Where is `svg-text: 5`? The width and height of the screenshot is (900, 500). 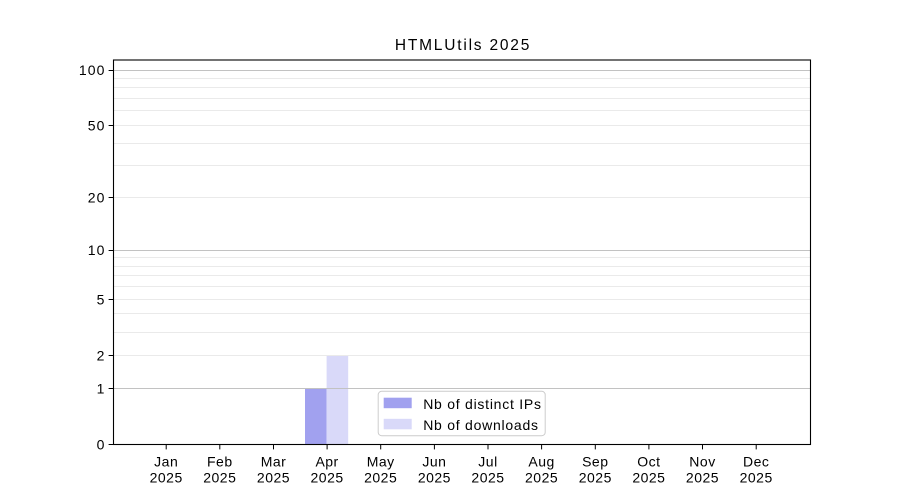 svg-text: 5 is located at coordinates (101, 299).